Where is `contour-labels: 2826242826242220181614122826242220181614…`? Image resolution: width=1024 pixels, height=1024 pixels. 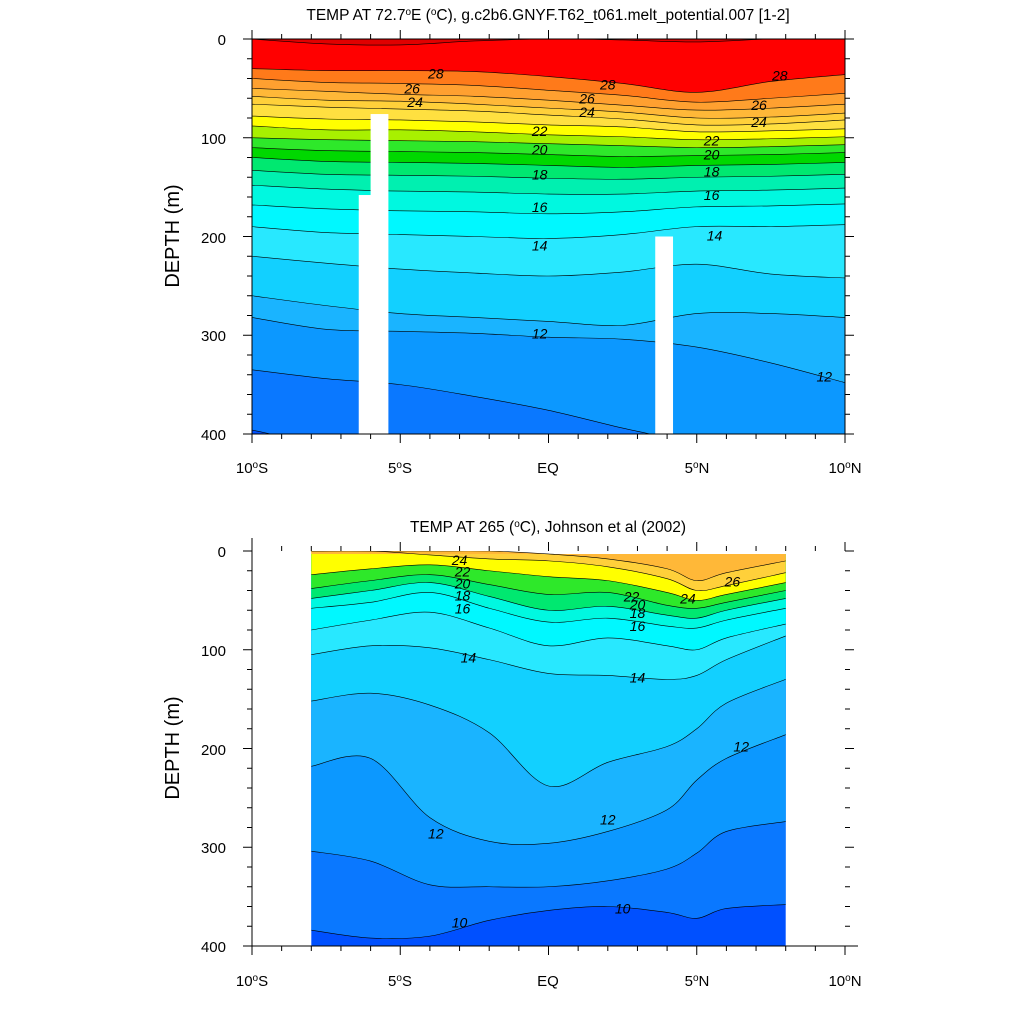
contour-labels: 2826242826242220181614122826242220181614… is located at coordinates (617, 225).